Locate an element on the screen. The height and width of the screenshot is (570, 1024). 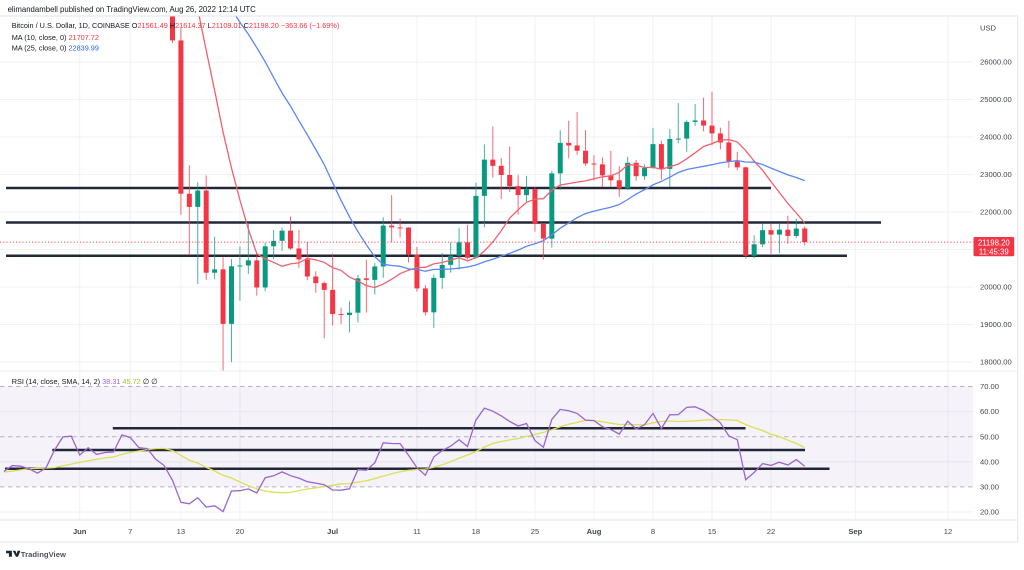
svg-text: 18000.00 is located at coordinates (996, 362).